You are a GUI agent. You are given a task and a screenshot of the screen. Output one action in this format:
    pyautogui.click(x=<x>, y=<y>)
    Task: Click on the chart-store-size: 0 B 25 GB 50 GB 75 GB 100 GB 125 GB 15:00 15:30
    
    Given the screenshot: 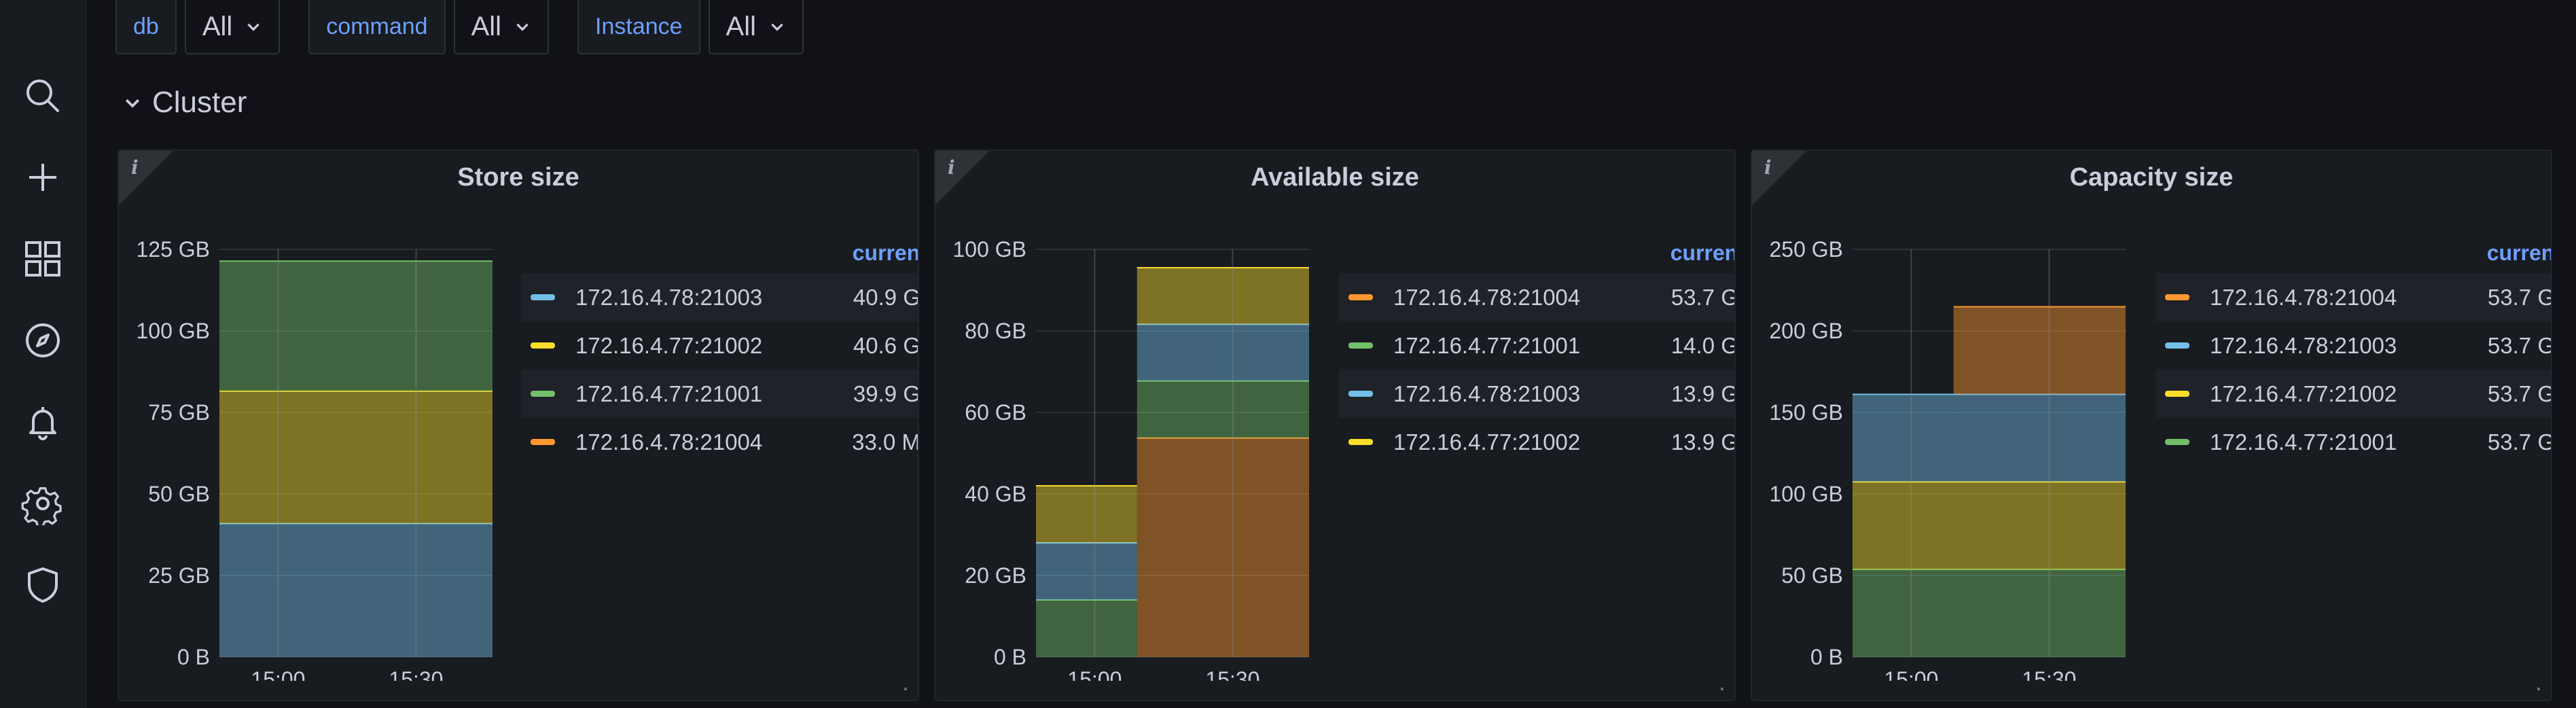 What is the action you would take?
    pyautogui.click(x=314, y=459)
    